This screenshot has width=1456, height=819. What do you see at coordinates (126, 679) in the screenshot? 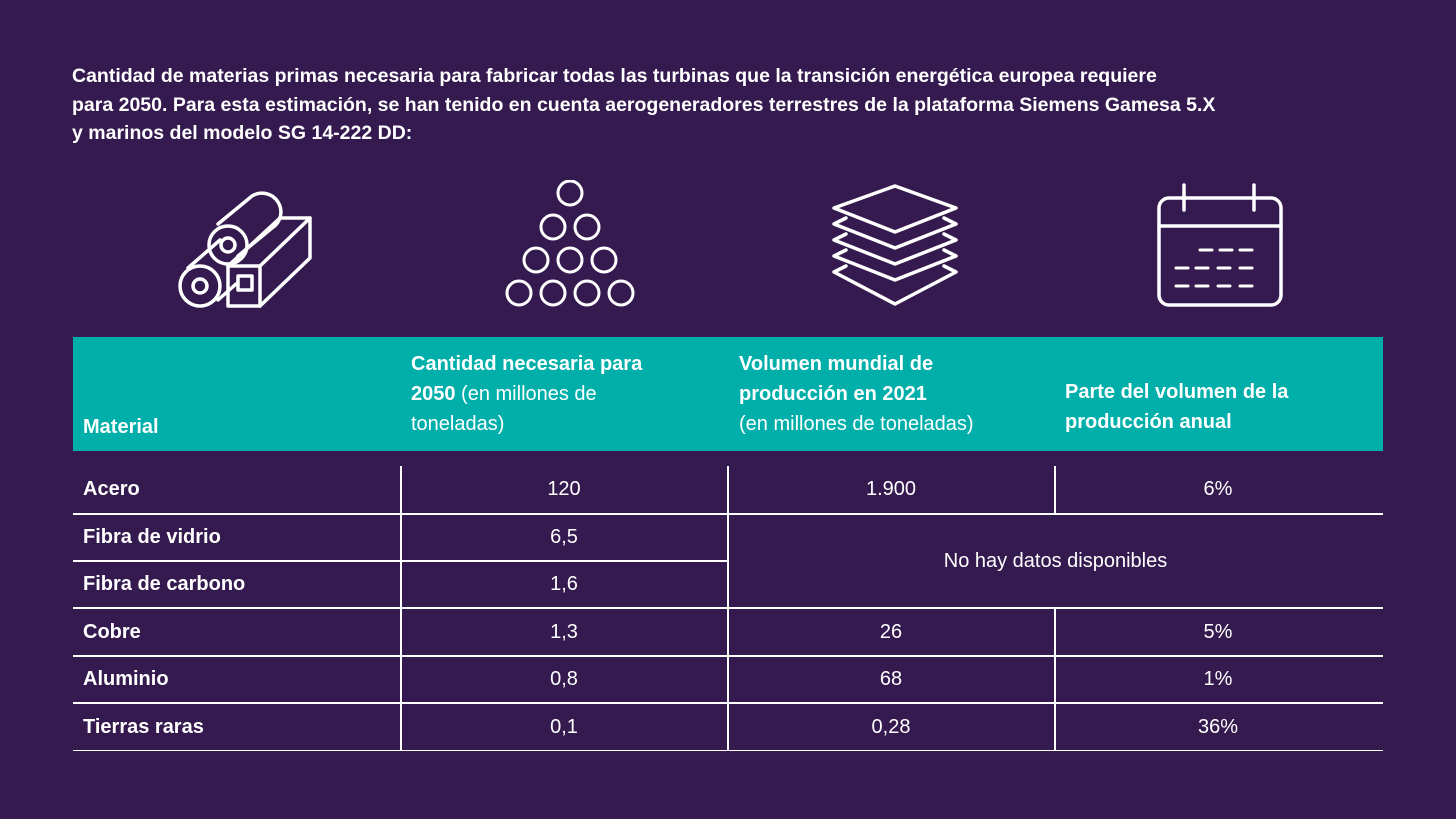
I see `table-row-material: Aluminio` at bounding box center [126, 679].